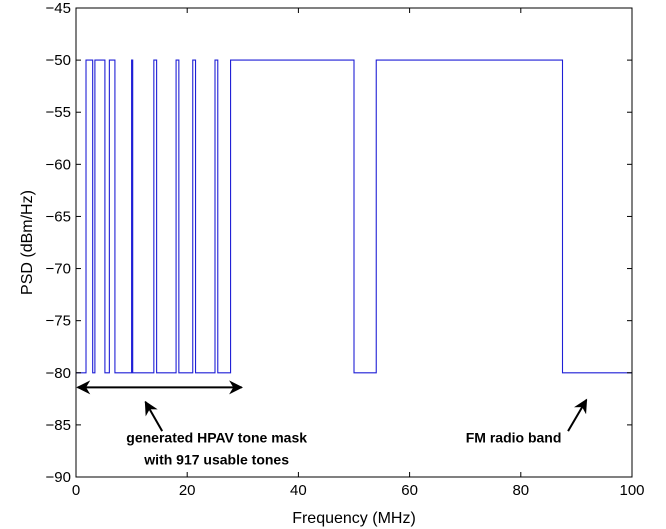  Describe the element at coordinates (58, 425) in the screenshot. I see `y-tick-label: −85` at that location.